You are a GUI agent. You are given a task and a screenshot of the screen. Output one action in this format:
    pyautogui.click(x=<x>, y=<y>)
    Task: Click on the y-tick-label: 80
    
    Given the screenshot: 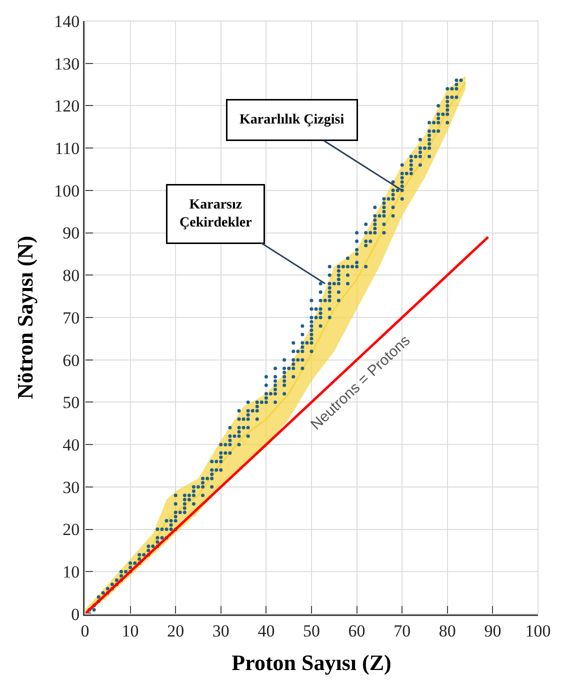 What is the action you would take?
    pyautogui.click(x=71, y=276)
    